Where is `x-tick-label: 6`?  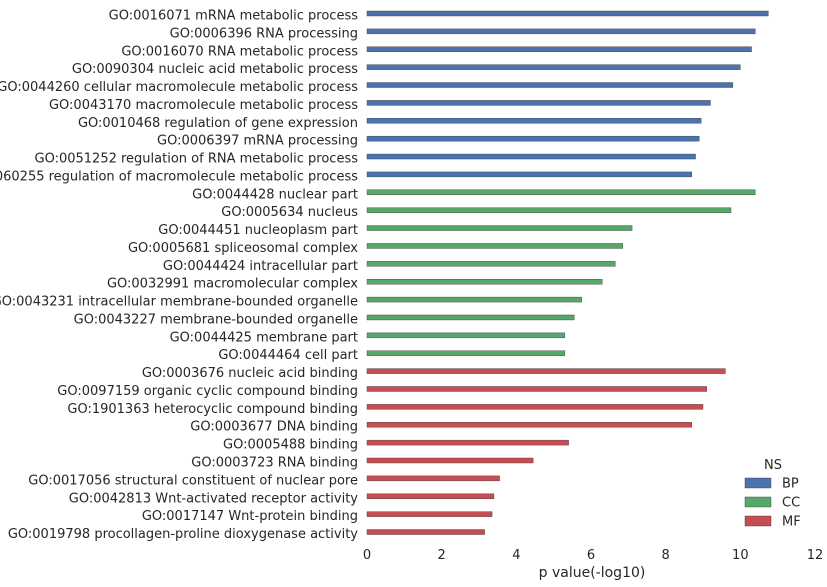 x-tick-label: 6 is located at coordinates (591, 555).